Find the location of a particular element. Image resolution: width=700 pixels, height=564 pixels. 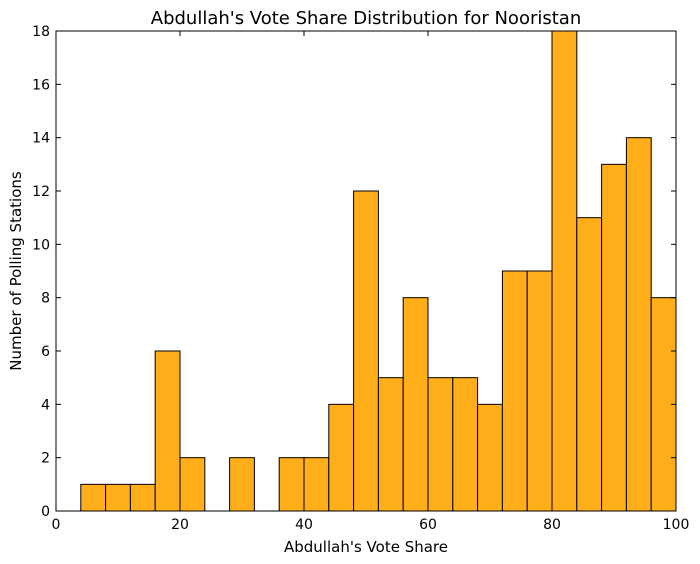

x-tick-label: 80 is located at coordinates (552, 525).